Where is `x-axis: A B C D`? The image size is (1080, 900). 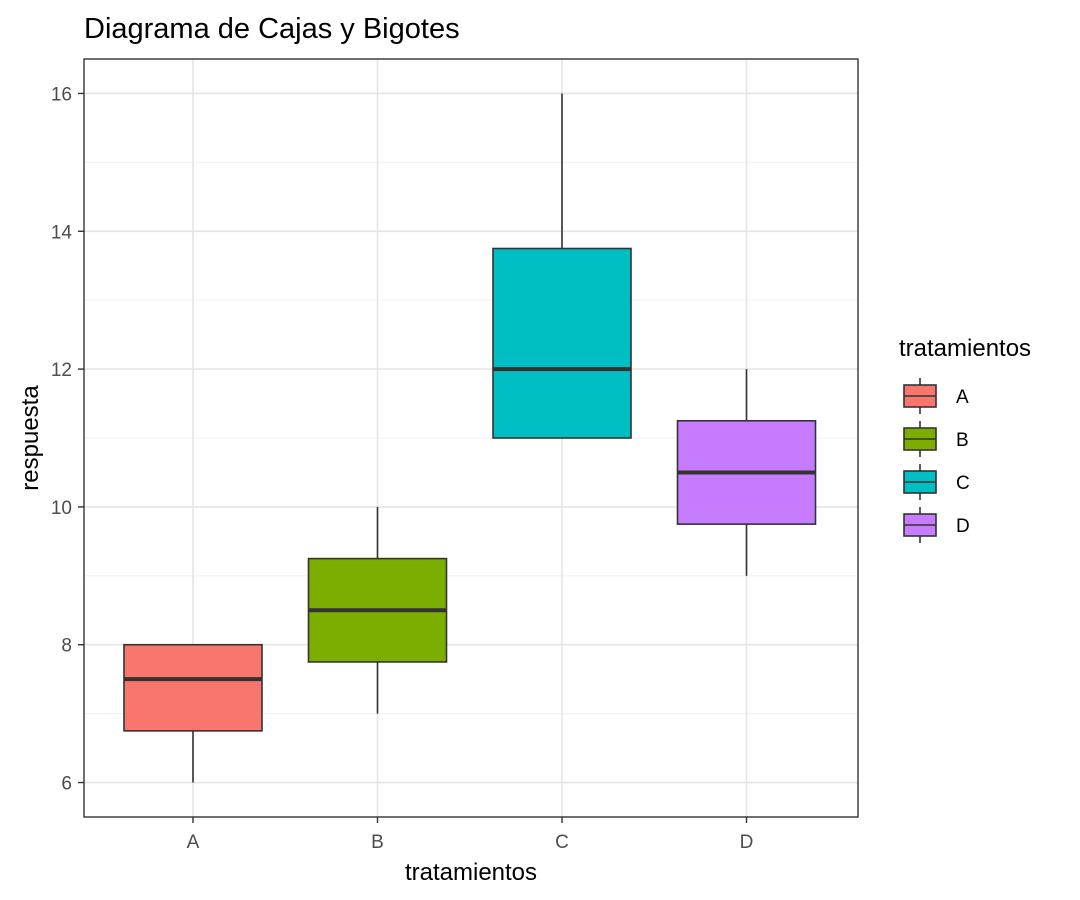 x-axis: A B C D is located at coordinates (470, 835).